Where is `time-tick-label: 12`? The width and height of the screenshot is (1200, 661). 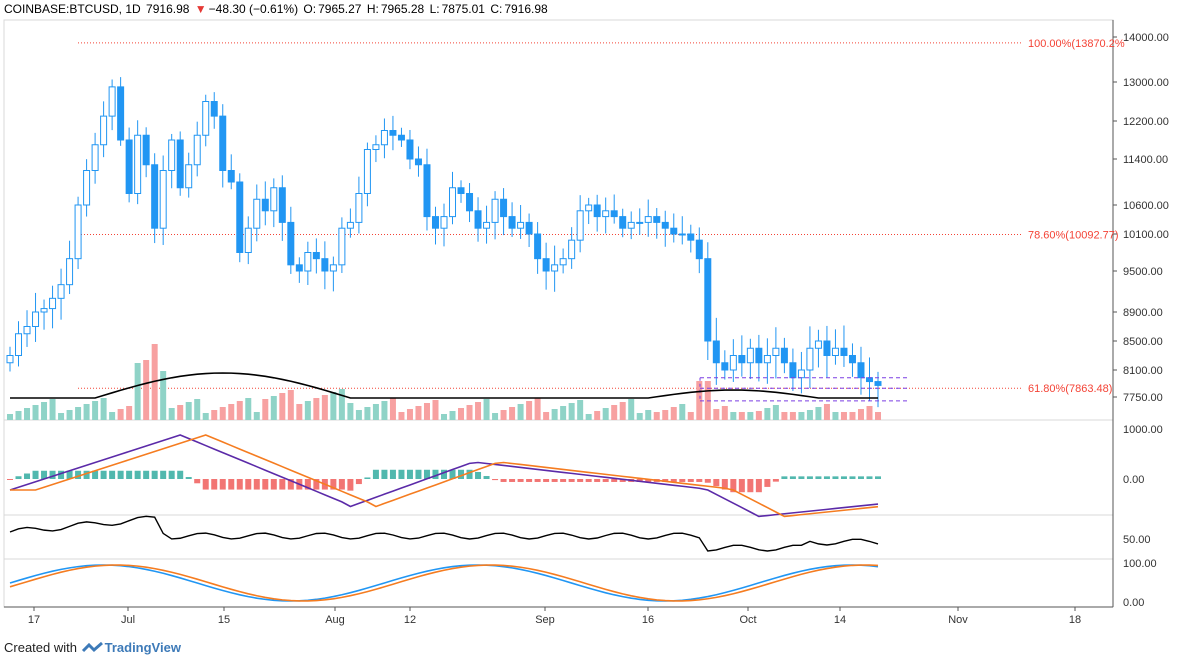
time-tick-label: 12 is located at coordinates (410, 620).